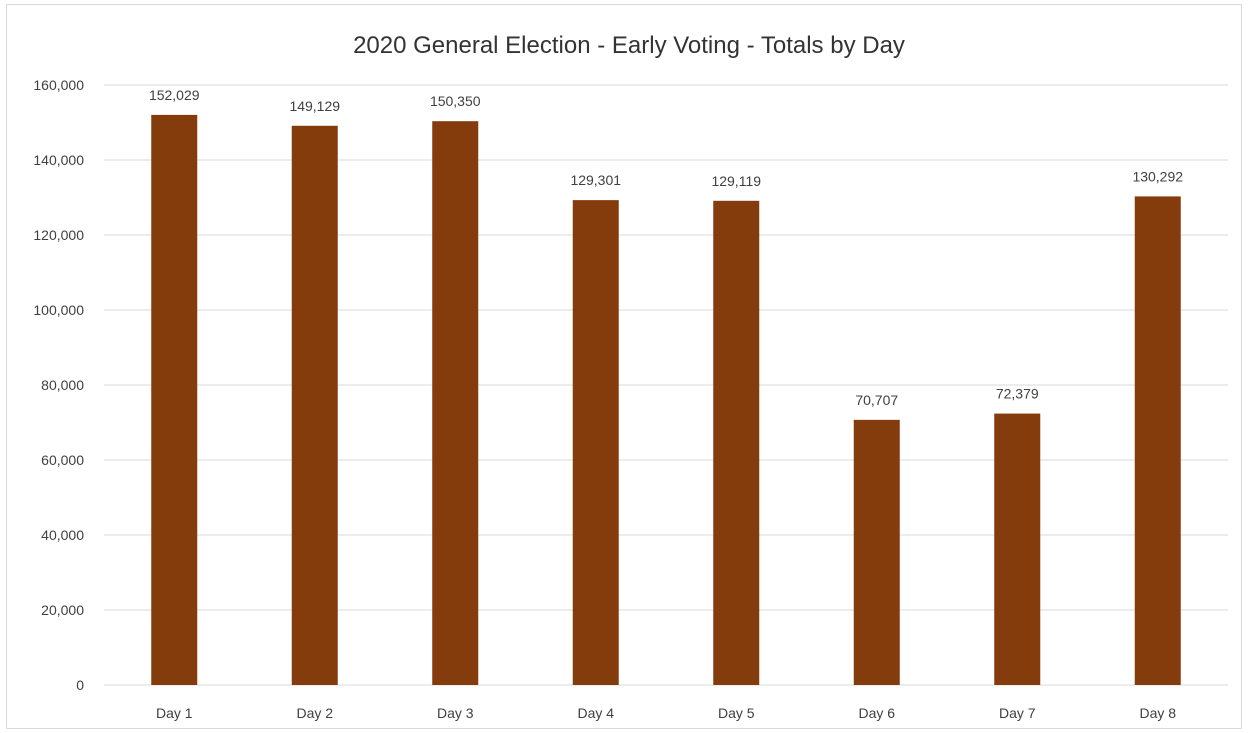  I want to click on data-label: 72,379, so click(1017, 394).